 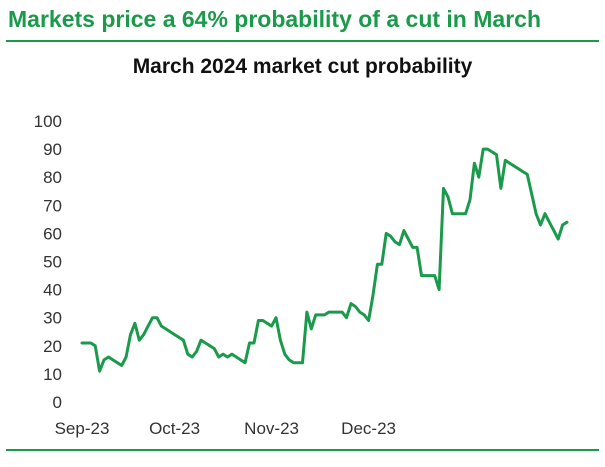 I want to click on x-axis: Sep-23 Oct-23 Nov-23 Dec-23, so click(x=225, y=428).